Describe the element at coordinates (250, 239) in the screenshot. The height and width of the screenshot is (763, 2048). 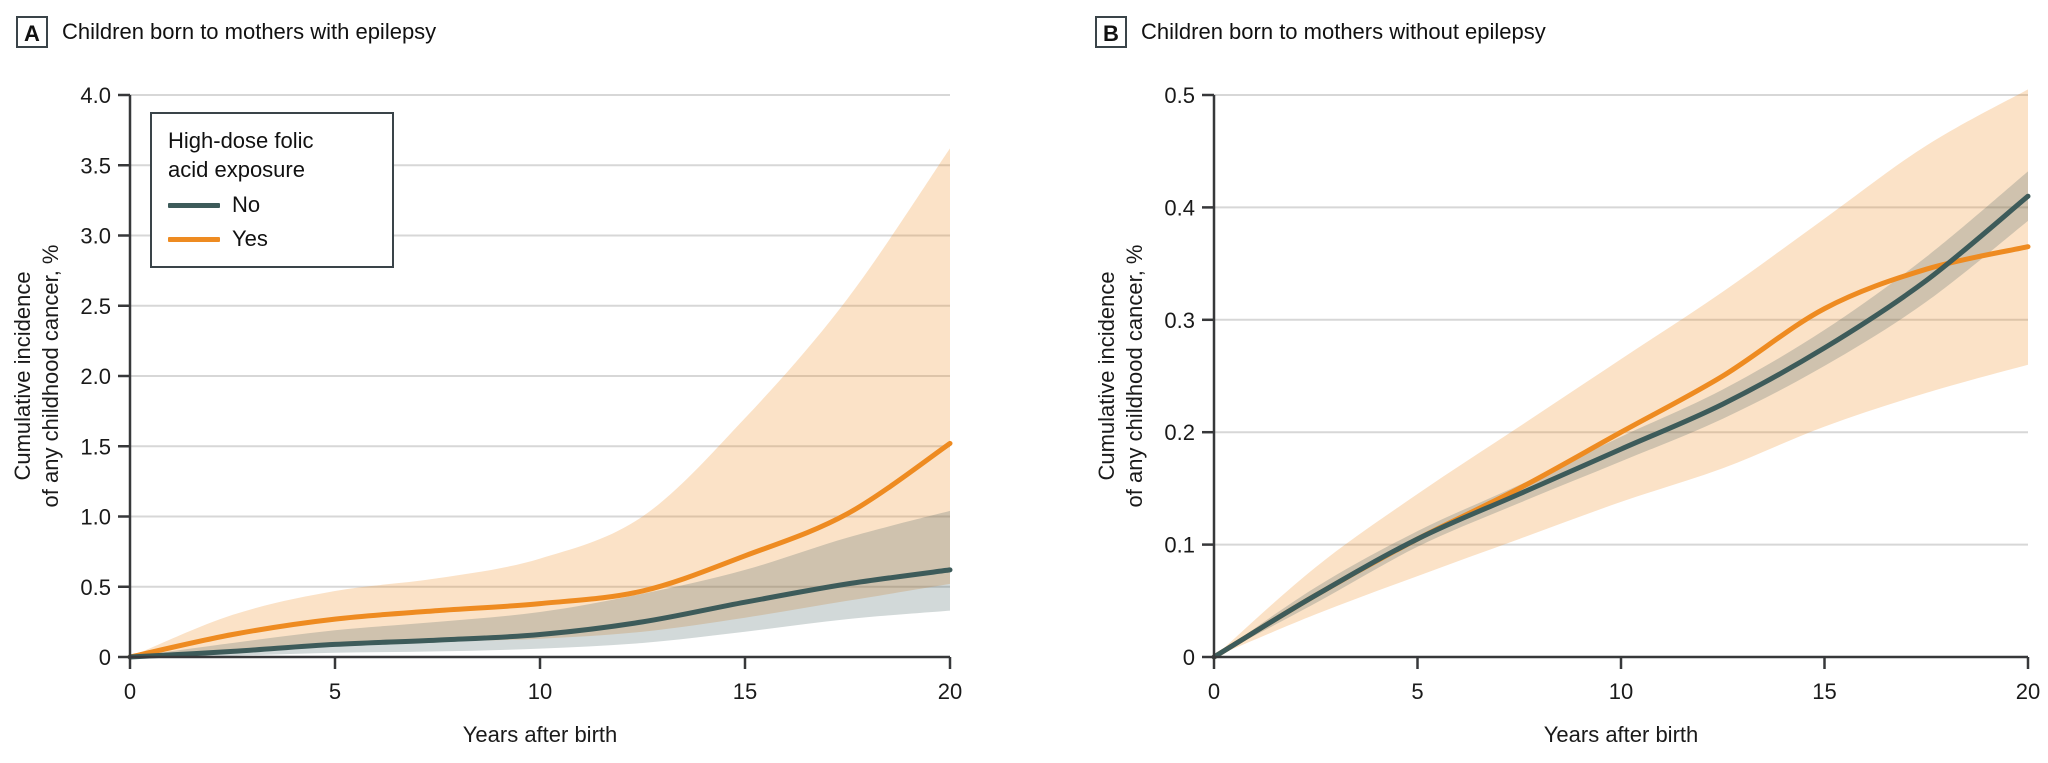
I see `legend-label-yes: Yes` at that location.